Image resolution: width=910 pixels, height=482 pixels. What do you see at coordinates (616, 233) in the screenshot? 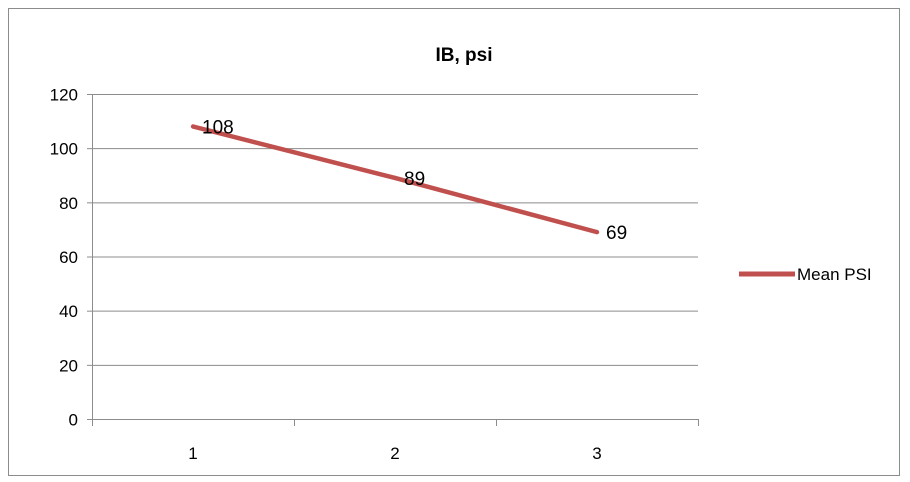
I see `data-label: 69` at bounding box center [616, 233].